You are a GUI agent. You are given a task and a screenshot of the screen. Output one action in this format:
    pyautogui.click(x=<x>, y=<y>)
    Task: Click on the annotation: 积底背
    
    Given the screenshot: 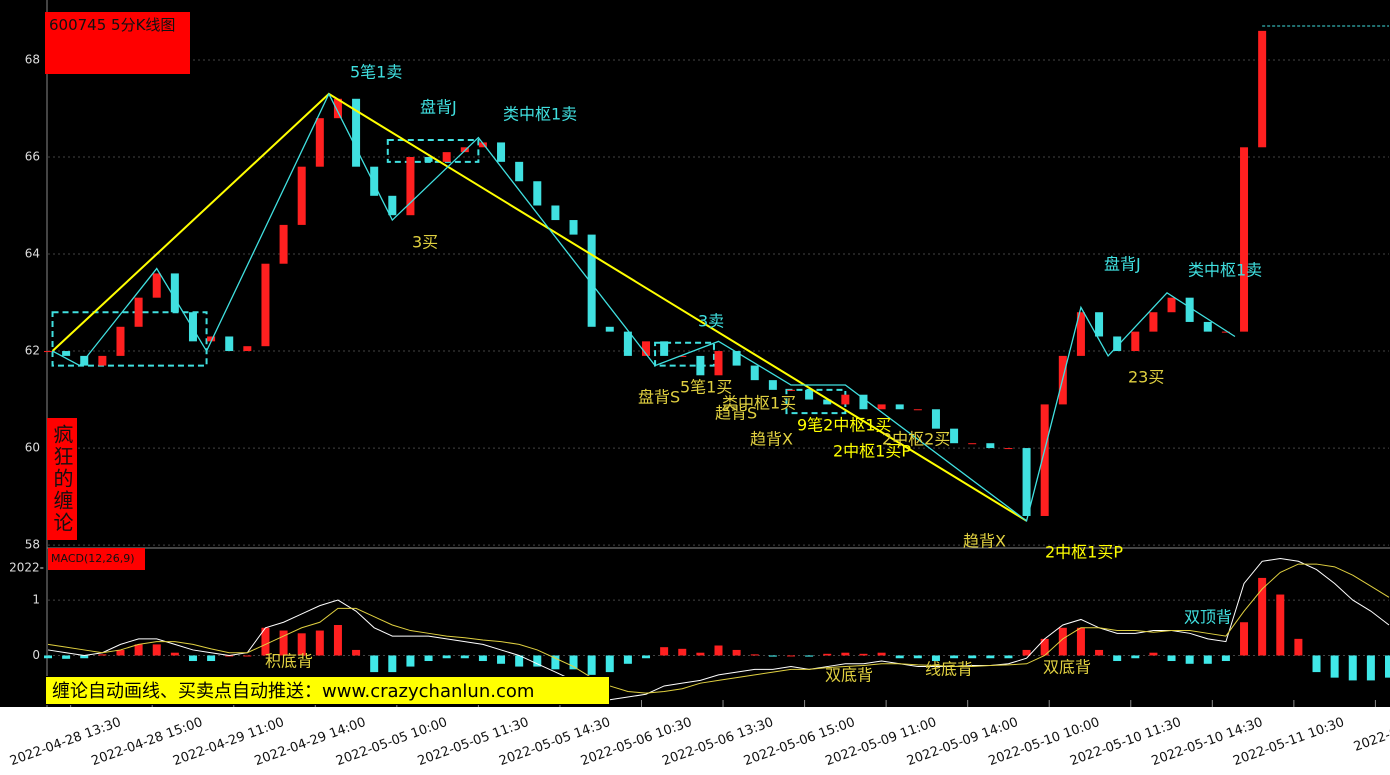 What is the action you would take?
    pyautogui.click(x=289, y=661)
    